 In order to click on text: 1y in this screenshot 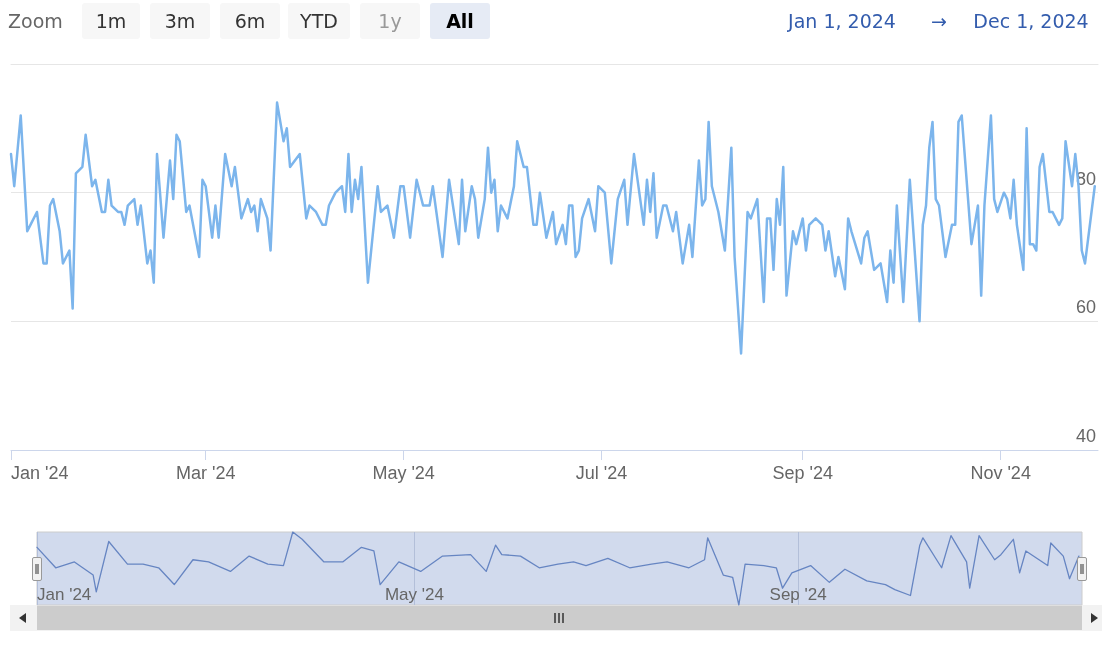, I will do `click(390, 21)`.